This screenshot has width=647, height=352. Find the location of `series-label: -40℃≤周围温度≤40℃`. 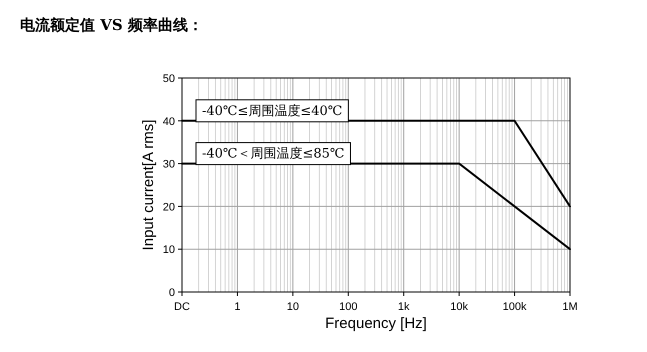

series-label: -40℃≤周围温度≤40℃ is located at coordinates (272, 110).